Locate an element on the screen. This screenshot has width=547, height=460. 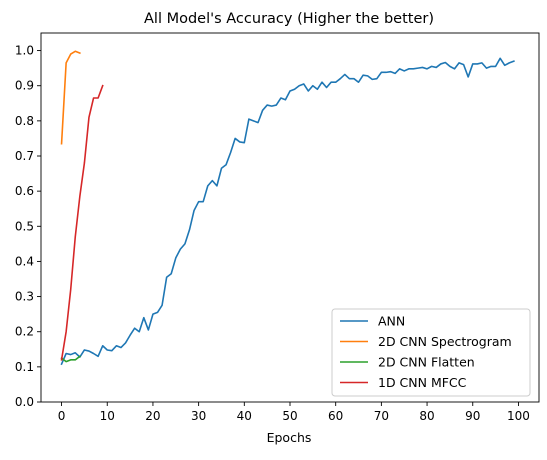
y-tick-label: 0.6 is located at coordinates (24, 191).